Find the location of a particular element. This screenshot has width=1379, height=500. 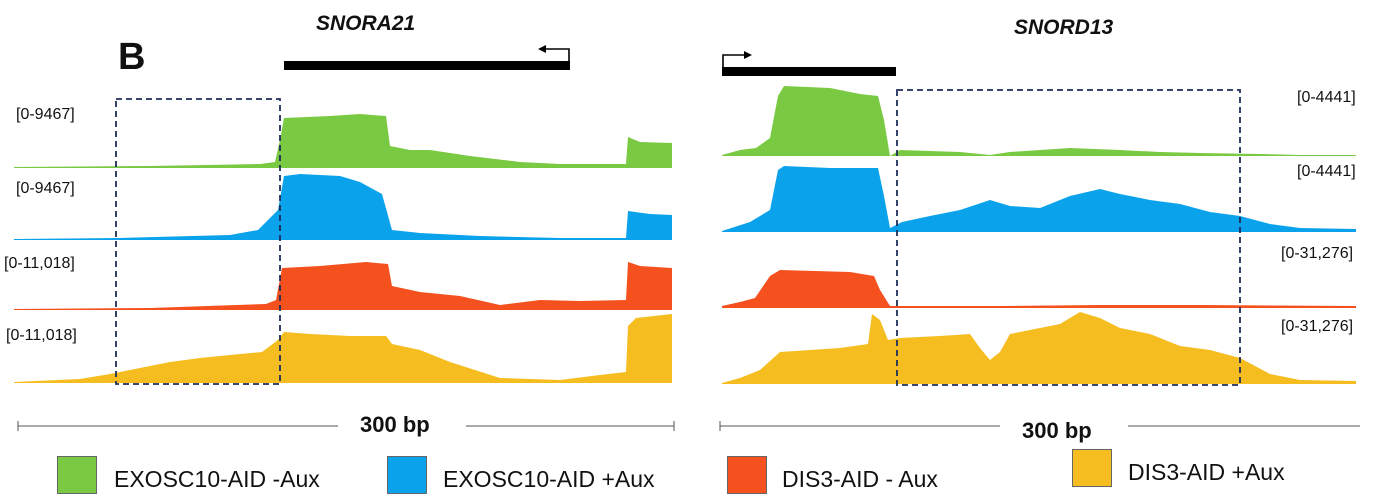

track-left-exosc10-plus is located at coordinates (343, 207).